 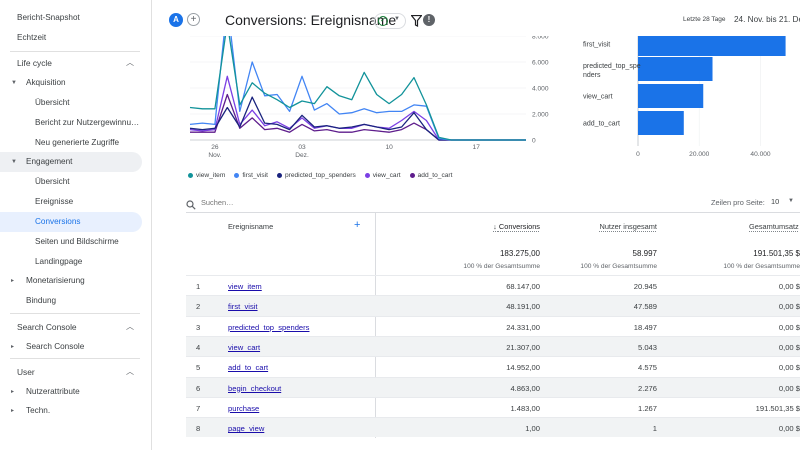 What do you see at coordinates (596, 45) in the screenshot?
I see `bar-category-label: first_visit` at bounding box center [596, 45].